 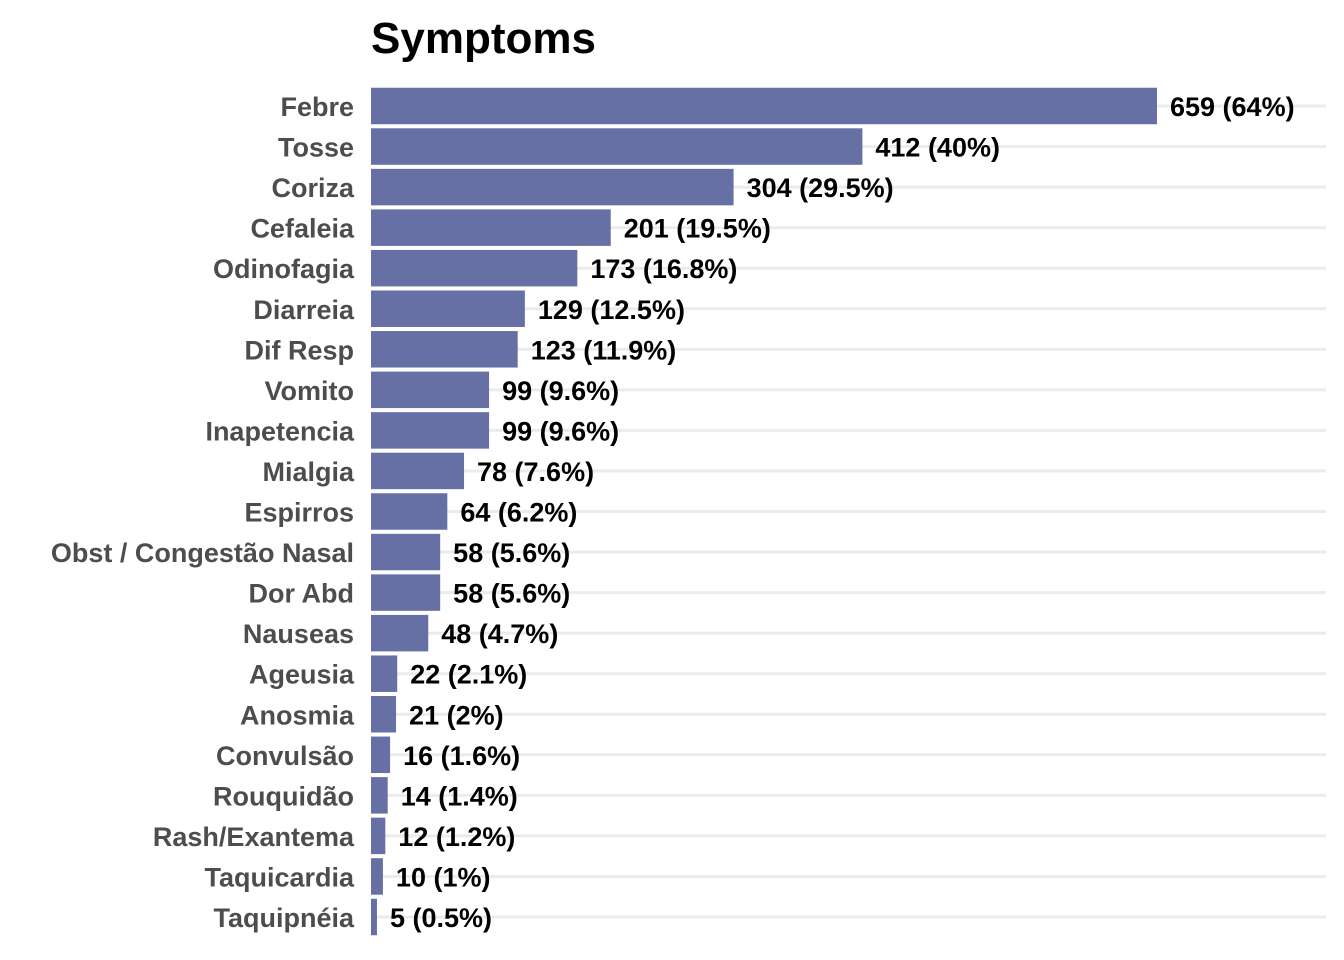 I want to click on value-label: 48 (4.7%), so click(x=499, y=634).